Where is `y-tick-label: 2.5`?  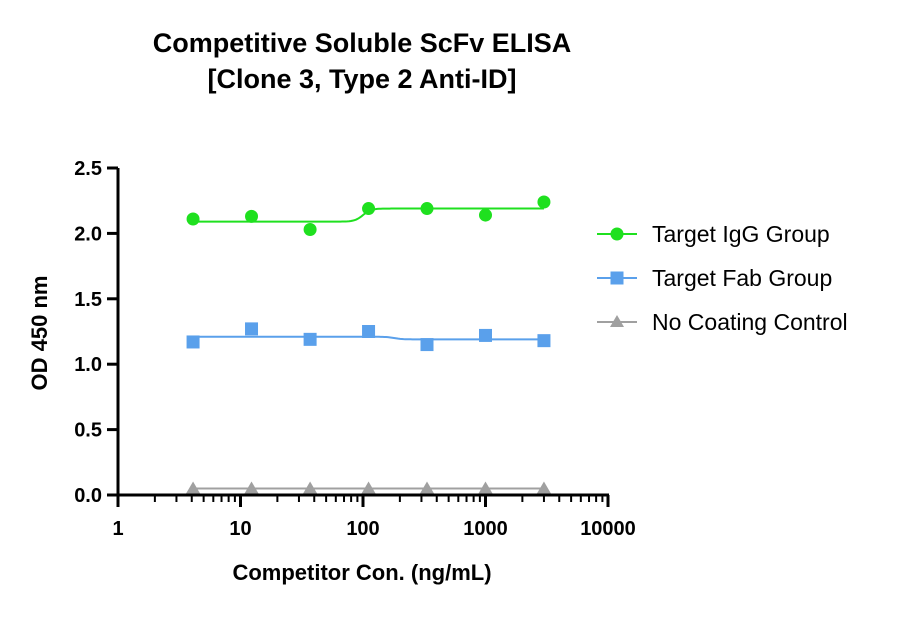
y-tick-label: 2.5 is located at coordinates (88, 169).